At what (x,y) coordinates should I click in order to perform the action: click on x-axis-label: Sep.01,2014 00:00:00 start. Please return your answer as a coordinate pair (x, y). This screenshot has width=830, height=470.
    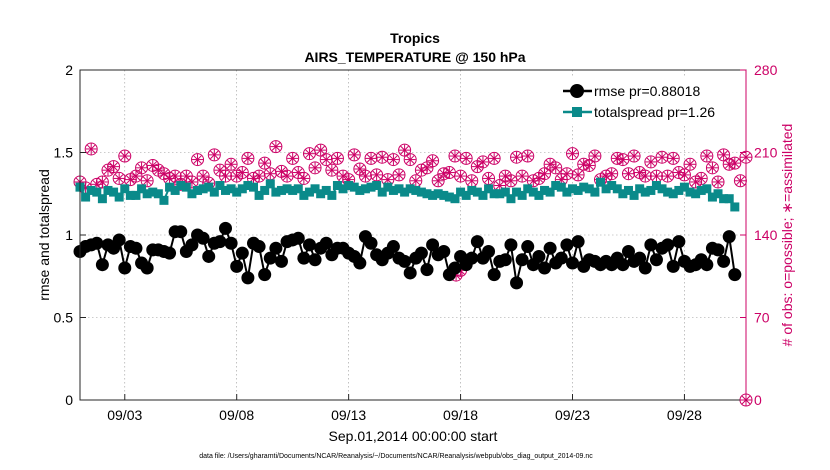
    Looking at the image, I should click on (413, 436).